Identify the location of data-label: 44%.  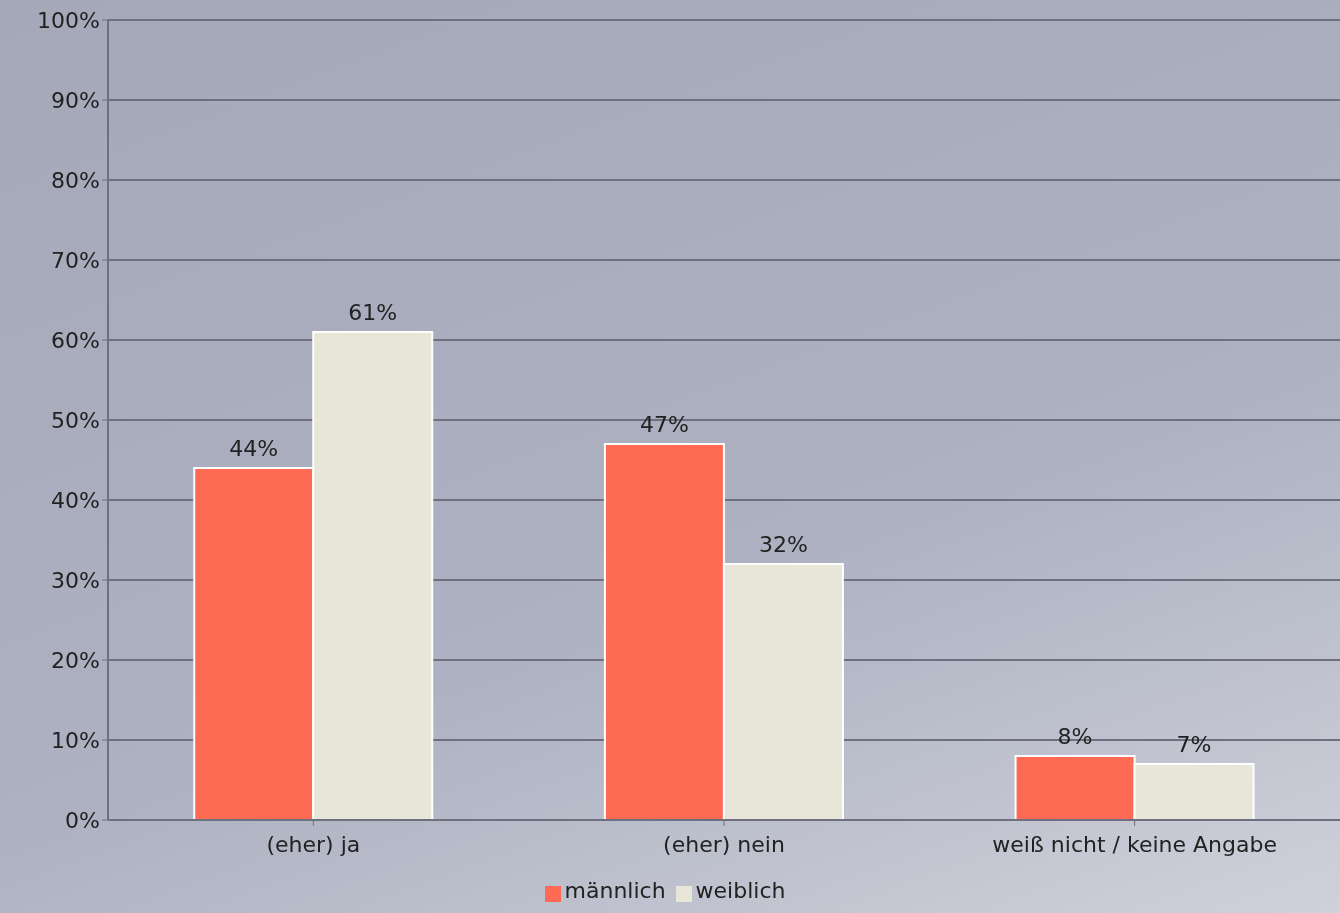
(254, 448).